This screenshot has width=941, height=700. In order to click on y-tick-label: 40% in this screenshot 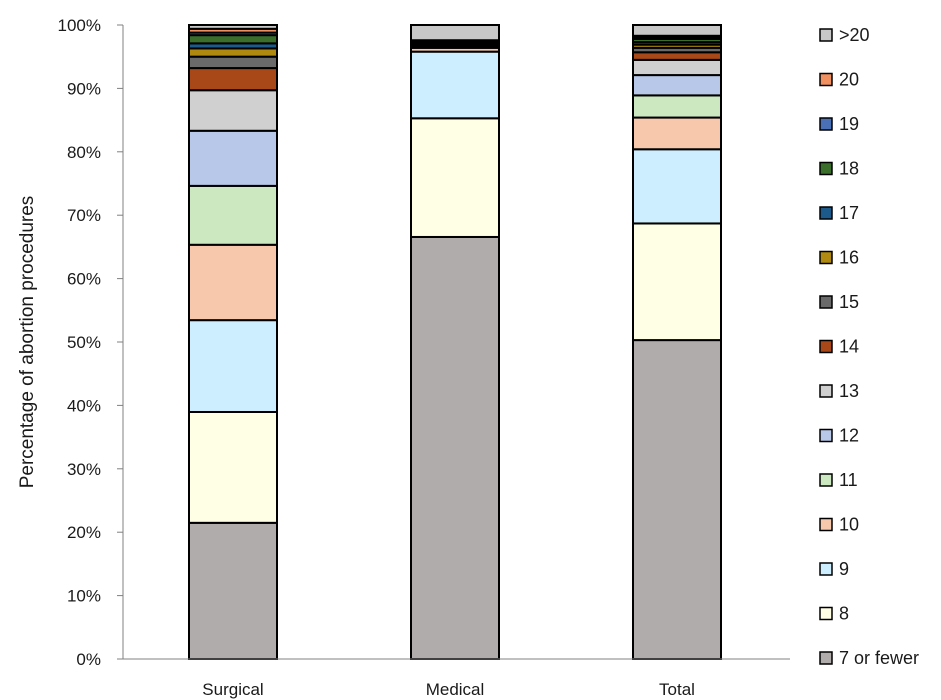, I will do `click(84, 405)`.